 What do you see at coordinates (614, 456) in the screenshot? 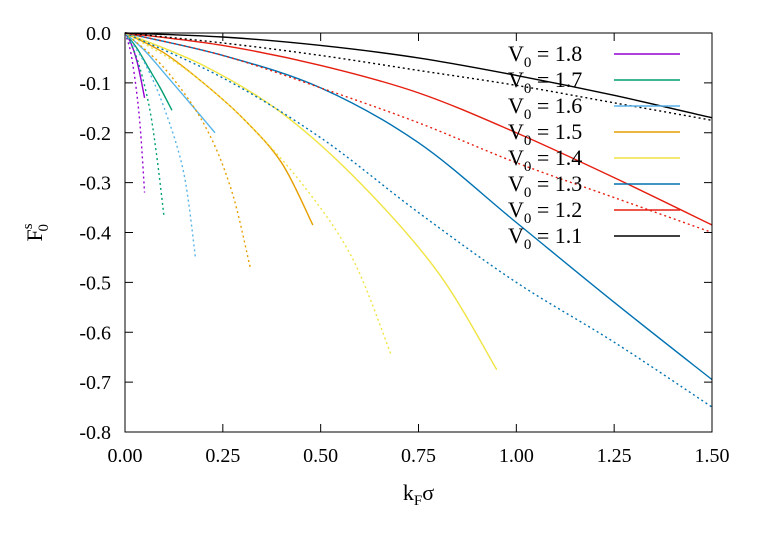
I see `x-tick-label: 1.25` at bounding box center [614, 456].